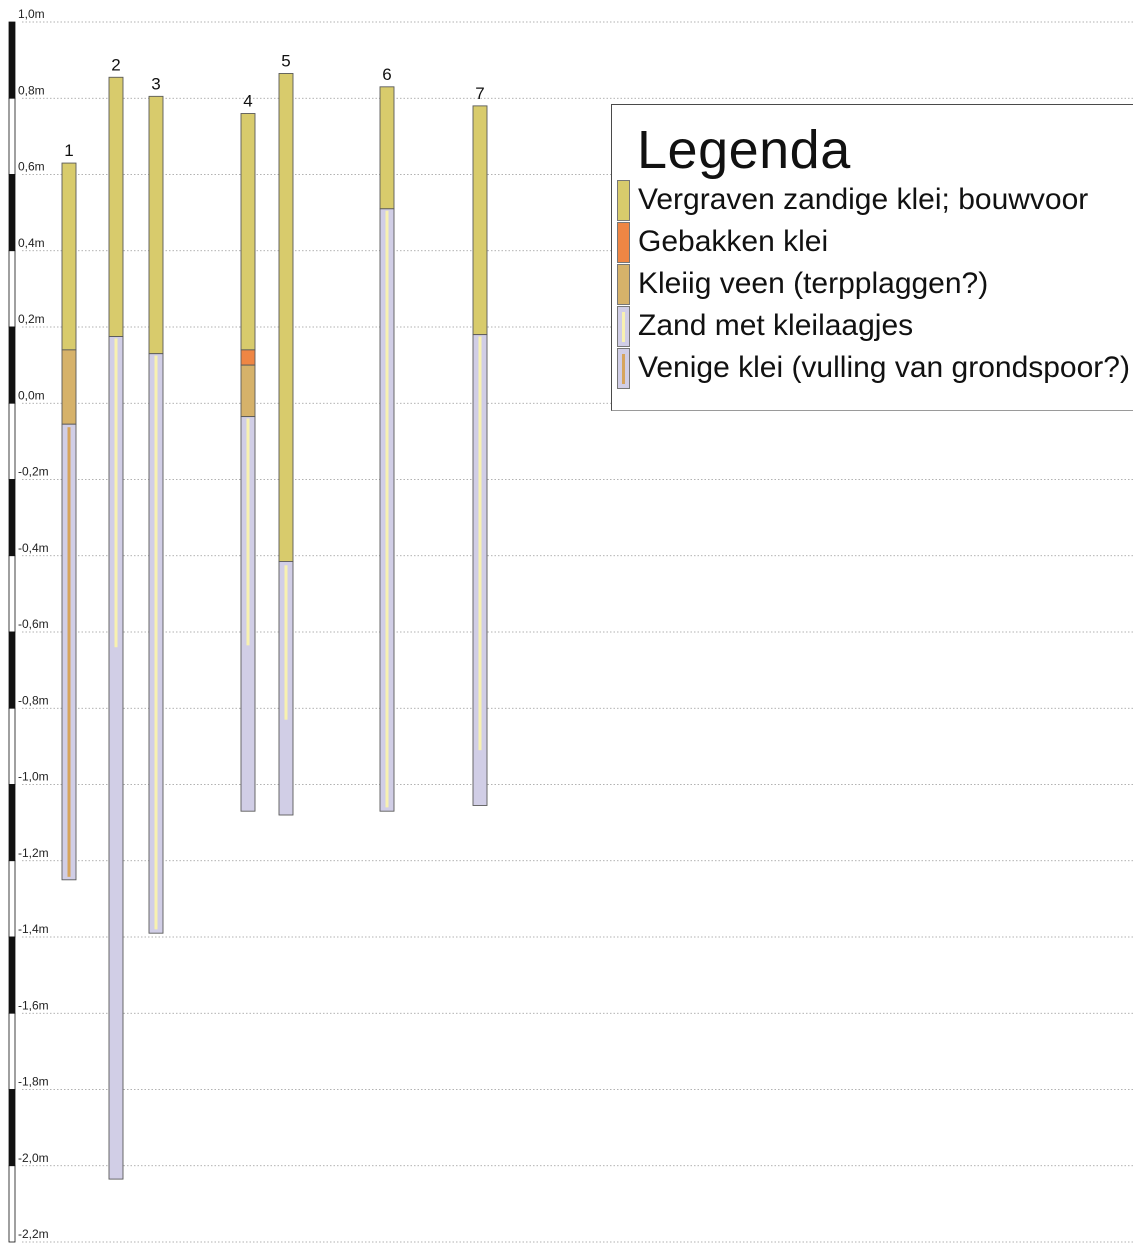 This screenshot has width=1134, height=1250. I want to click on tick-label: -0,2m, so click(33, 472).